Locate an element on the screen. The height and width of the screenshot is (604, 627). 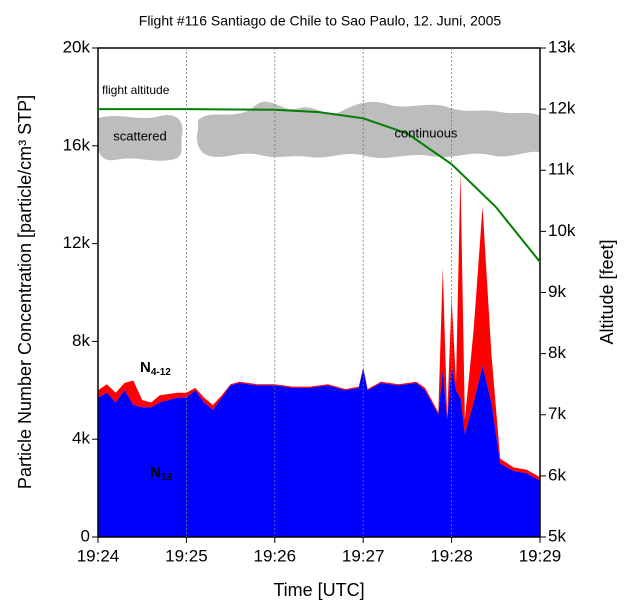
x-tick-label: 19:27 is located at coordinates (363, 555).